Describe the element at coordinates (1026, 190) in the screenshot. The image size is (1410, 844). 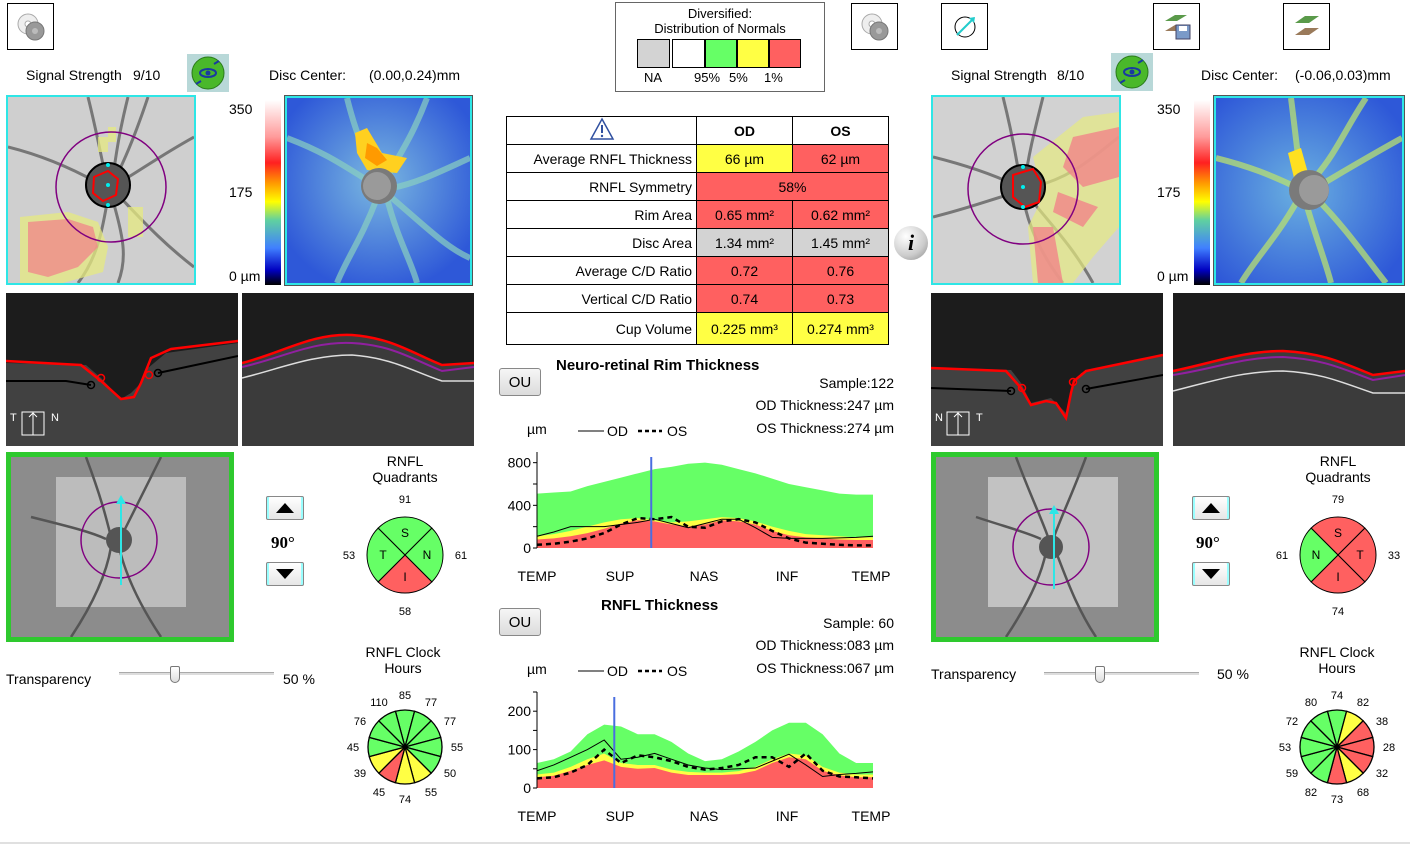
I see `os-fundus-deviation-map` at that location.